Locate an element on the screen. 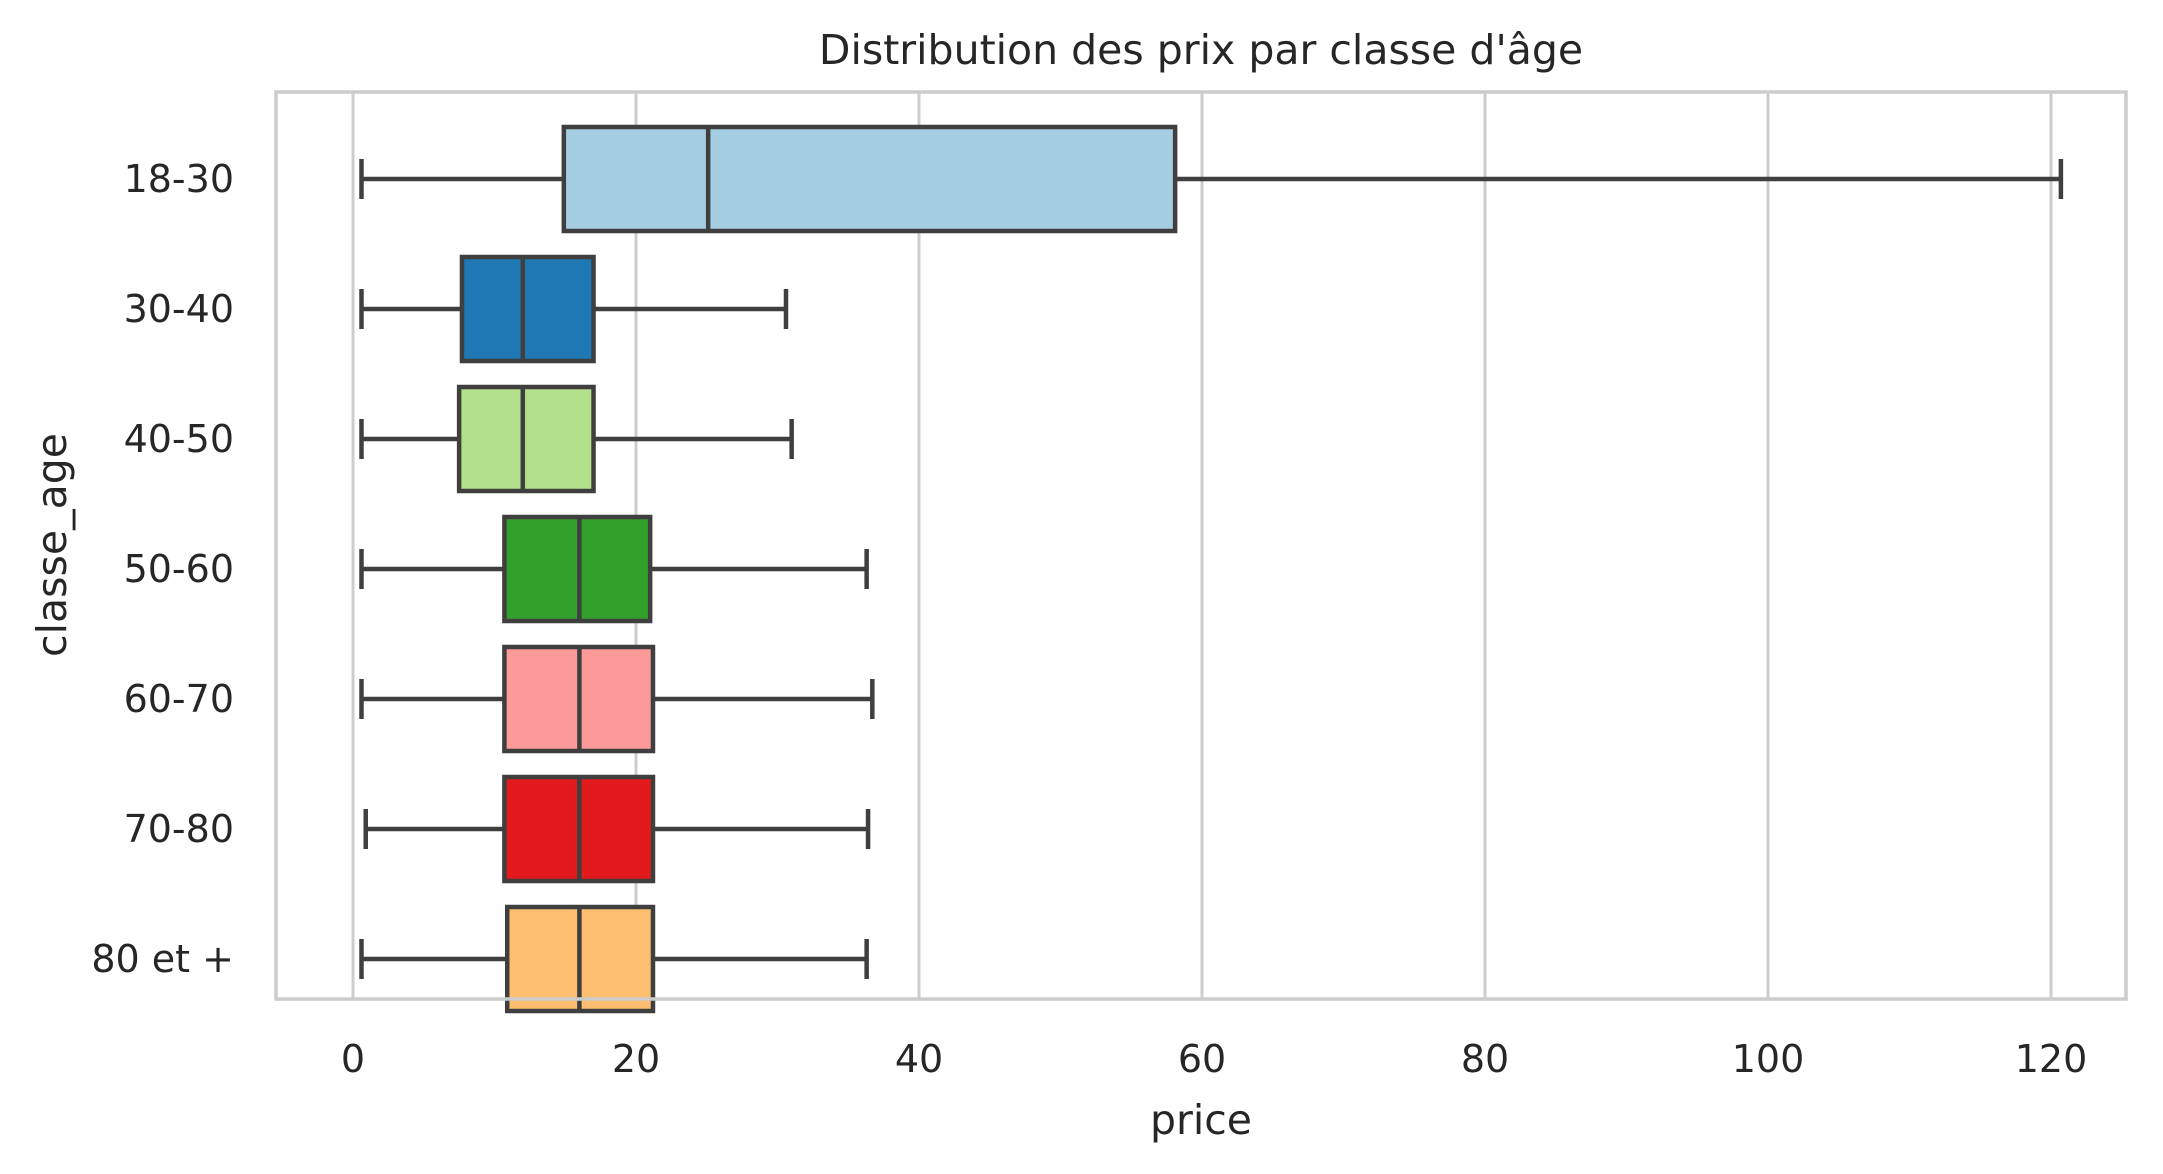 This screenshot has width=2163, height=1174. y-tick-label-40-50: 40-50 is located at coordinates (179, 439).